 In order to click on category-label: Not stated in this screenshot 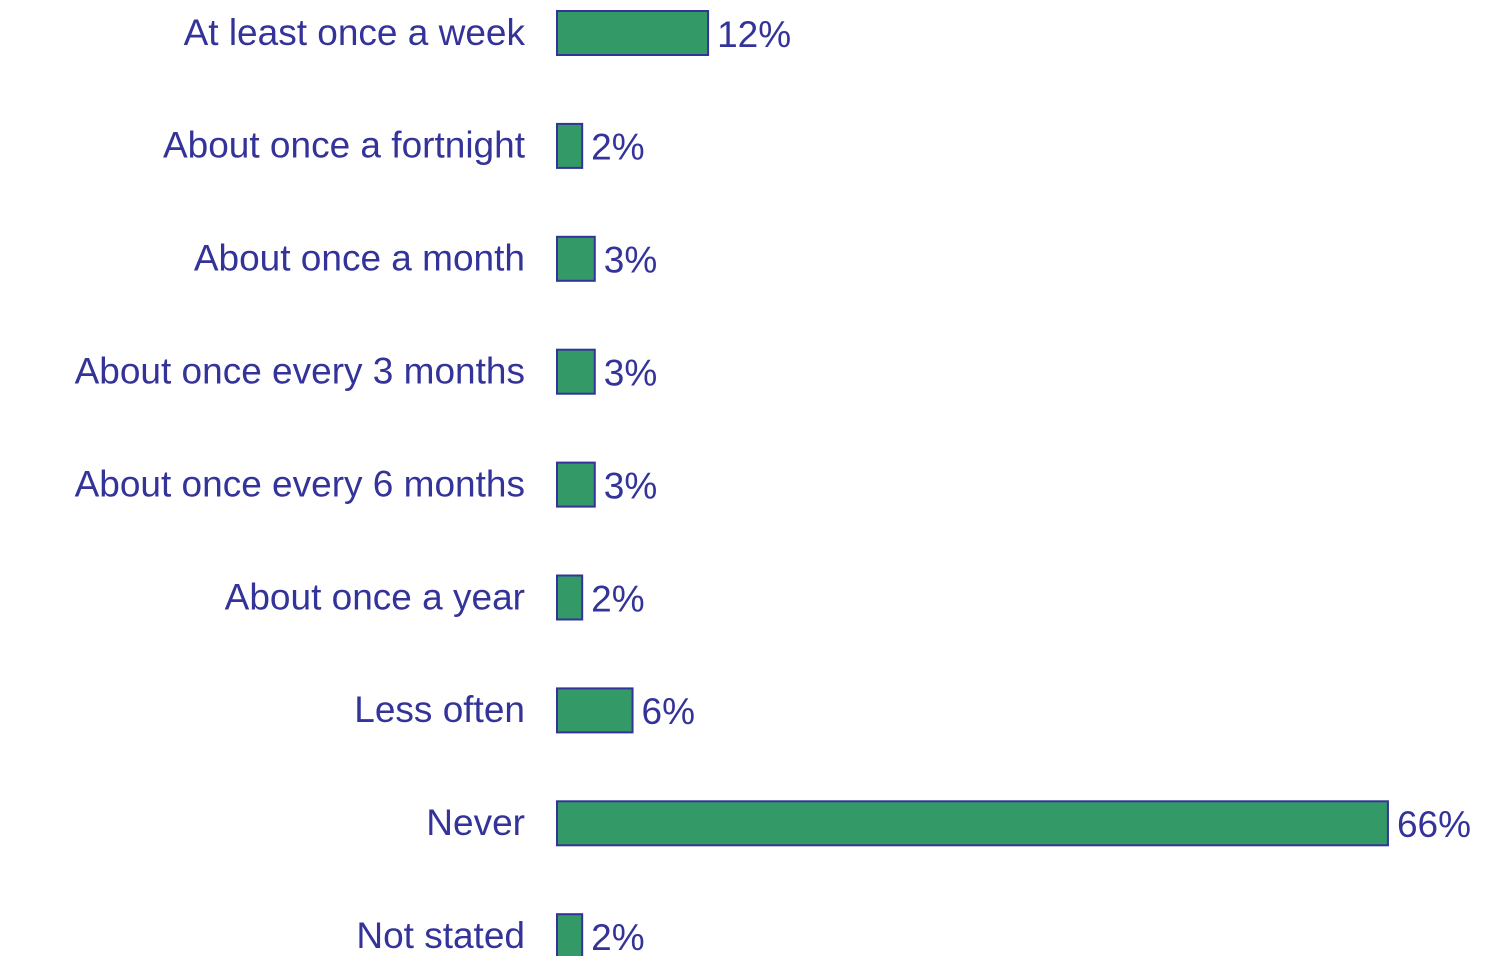, I will do `click(440, 935)`.